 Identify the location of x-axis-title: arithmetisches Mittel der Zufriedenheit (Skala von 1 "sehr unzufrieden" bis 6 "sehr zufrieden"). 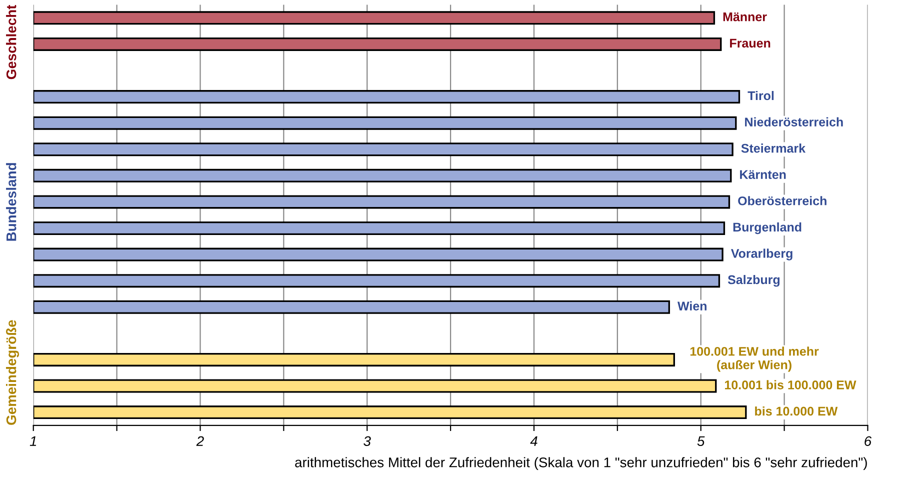
(581, 463).